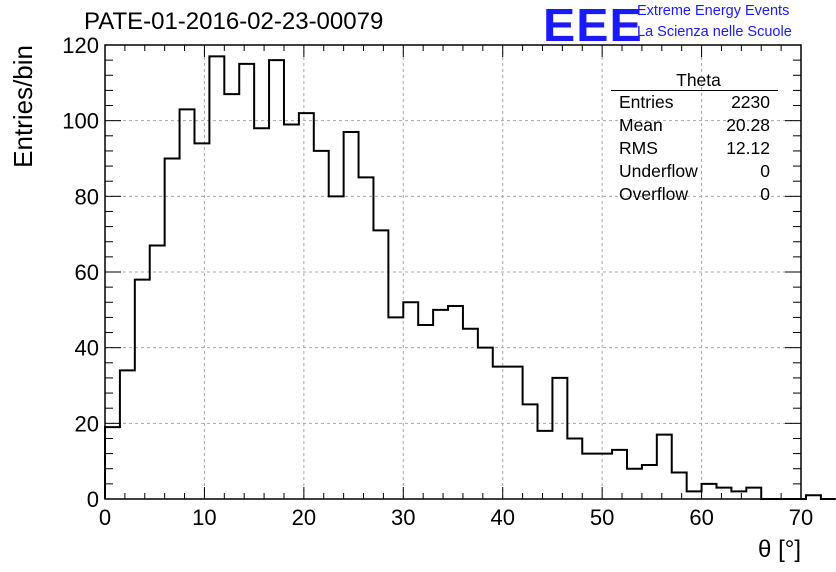 Image resolution: width=836 pixels, height=572 pixels. I want to click on logo-line-2: La Scienza nelle Scuole, so click(714, 32).